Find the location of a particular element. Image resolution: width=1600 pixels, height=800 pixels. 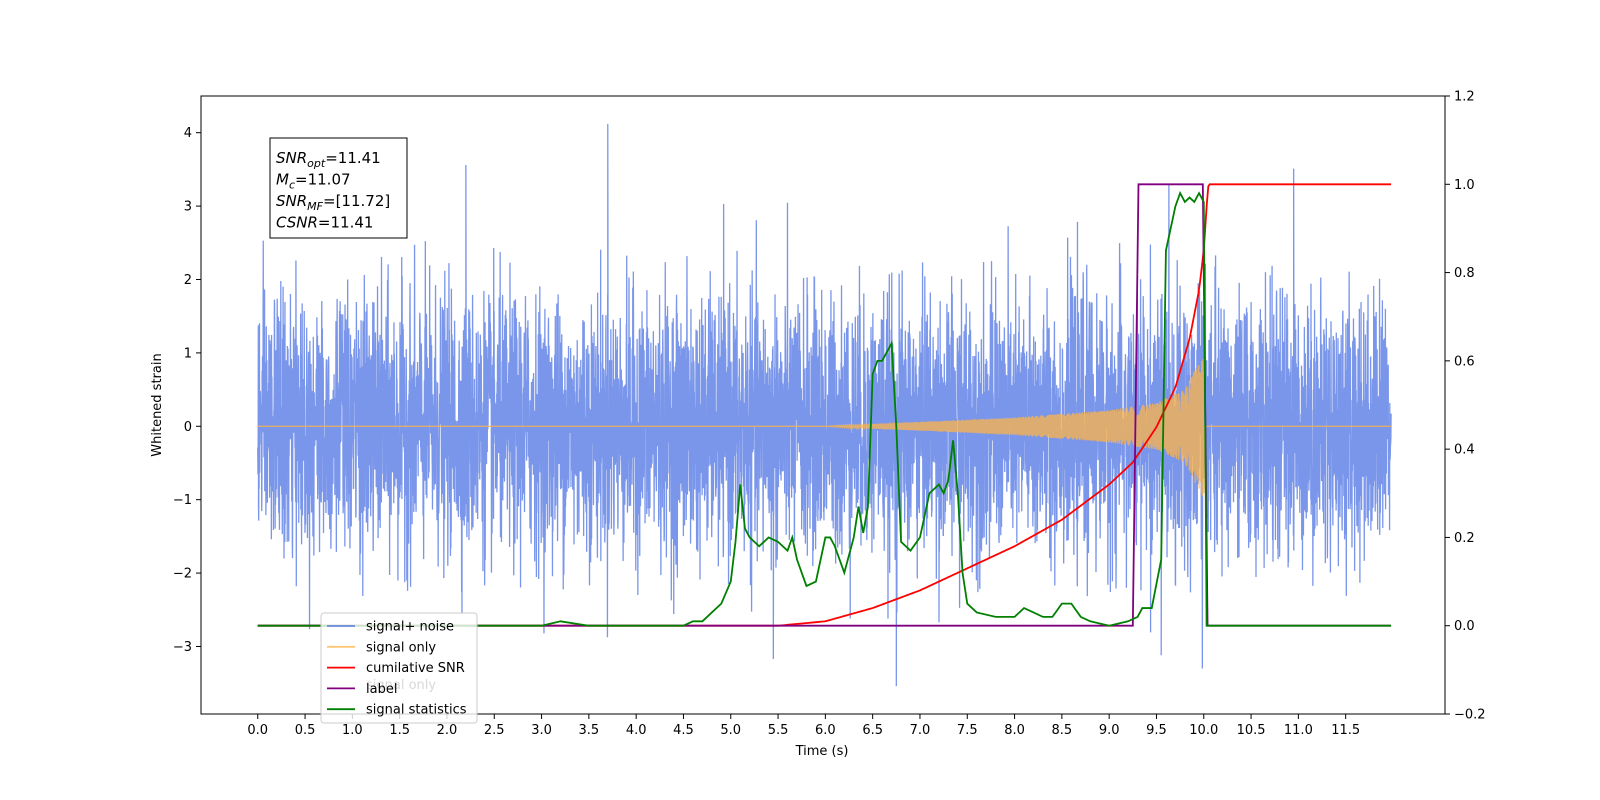

x-tick-label: 5.0 is located at coordinates (730, 730).